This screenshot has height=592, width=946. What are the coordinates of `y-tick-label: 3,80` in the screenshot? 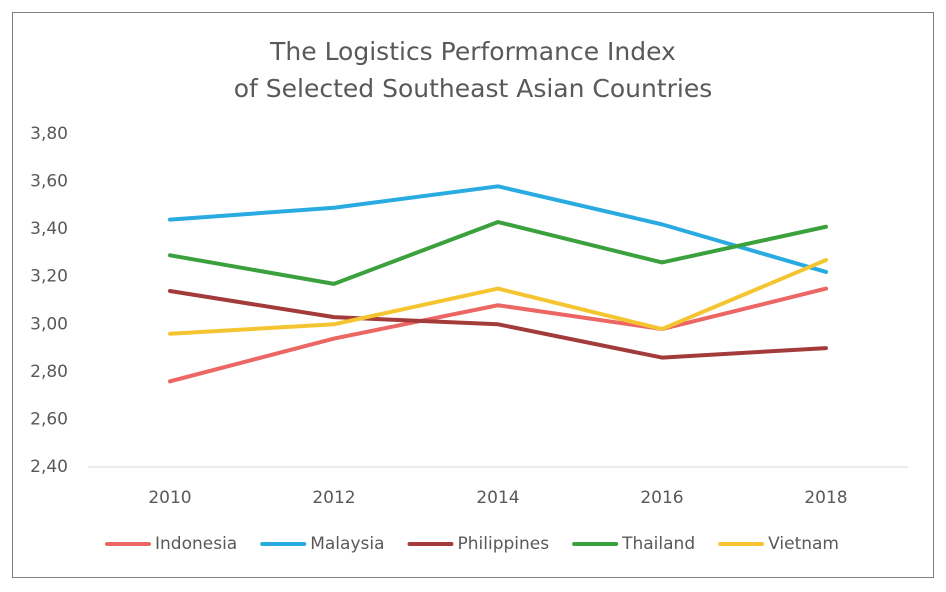 It's located at (49, 134).